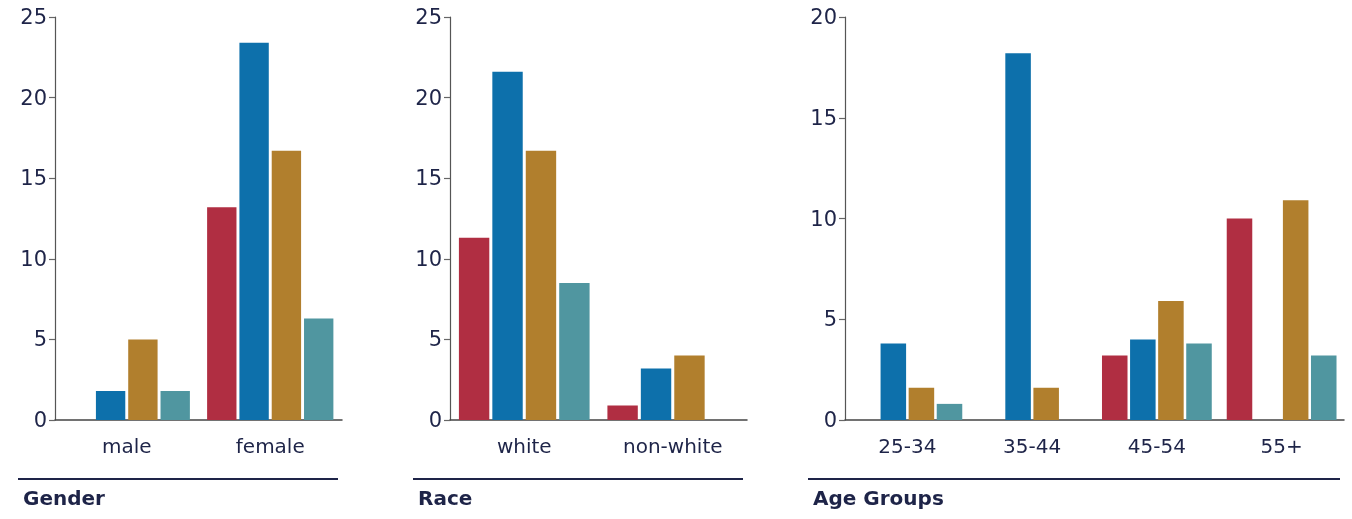 Image resolution: width=1352 pixels, height=519 pixels. I want to click on x-tick-label: 35-44, so click(1032, 446).